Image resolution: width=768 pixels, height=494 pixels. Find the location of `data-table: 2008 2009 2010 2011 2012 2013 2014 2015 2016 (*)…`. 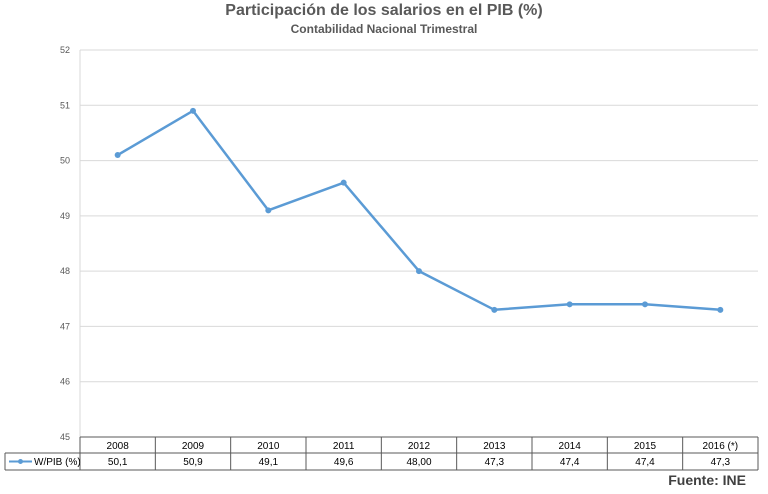

data-table: 2008 2009 2010 2011 2012 2013 2014 2015 2016 (*)… is located at coordinates (381, 453).